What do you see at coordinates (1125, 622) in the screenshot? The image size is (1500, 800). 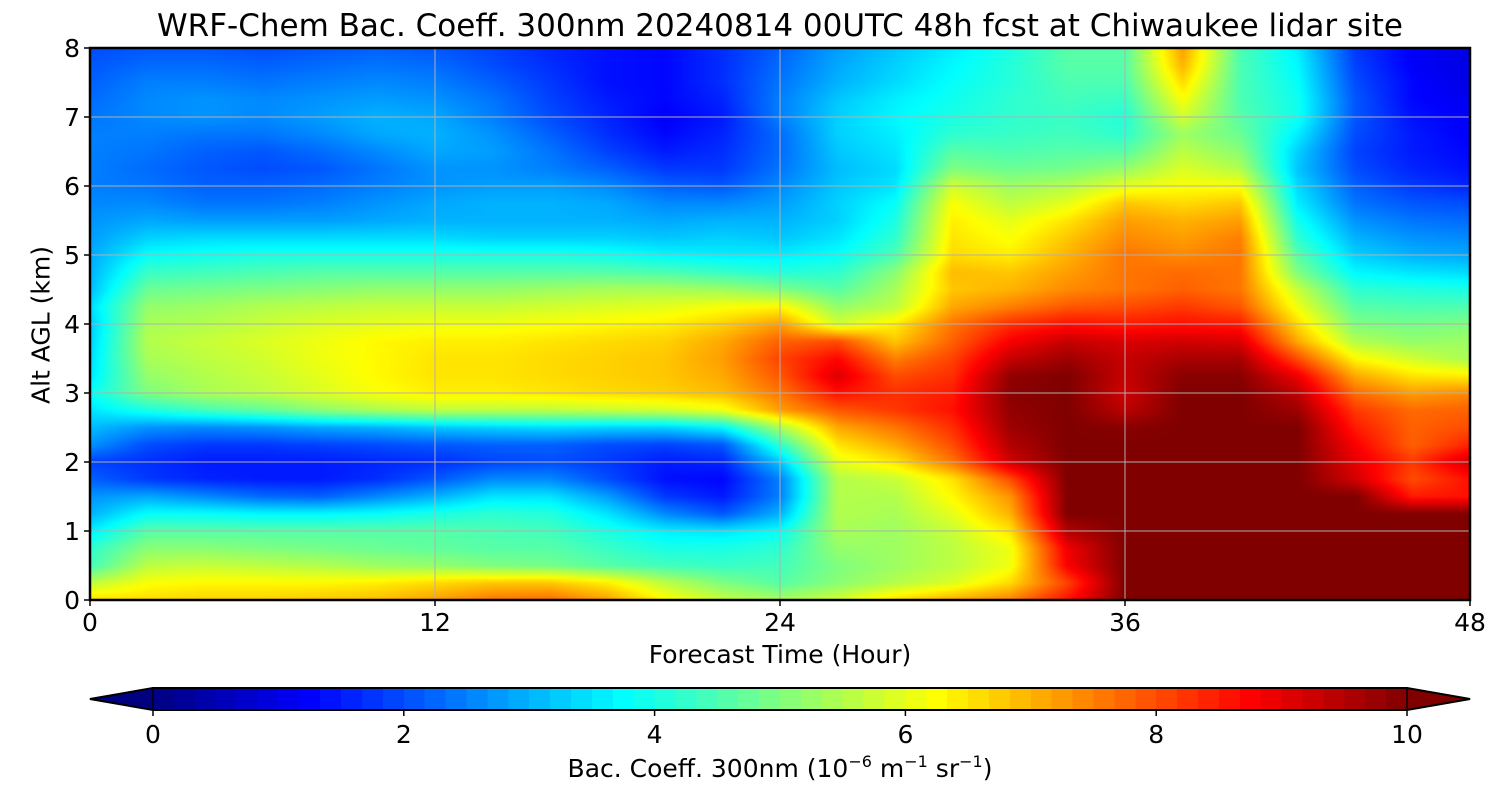 I see `x-tick-label: 36` at bounding box center [1125, 622].